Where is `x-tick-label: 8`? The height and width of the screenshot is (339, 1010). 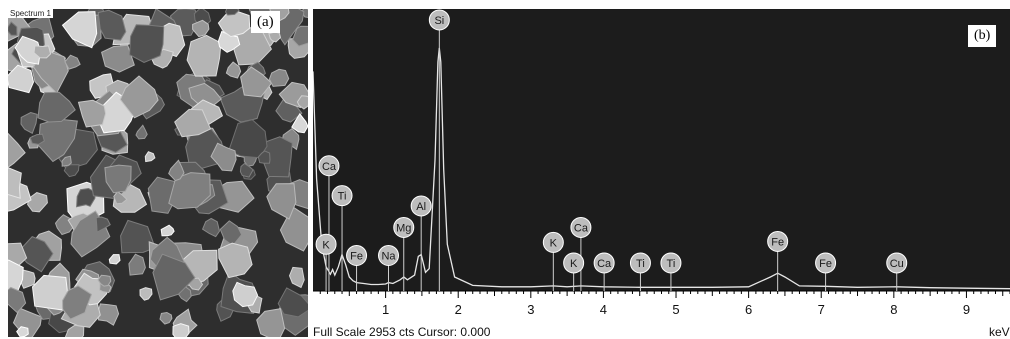
x-tick-label: 8 is located at coordinates (893, 309).